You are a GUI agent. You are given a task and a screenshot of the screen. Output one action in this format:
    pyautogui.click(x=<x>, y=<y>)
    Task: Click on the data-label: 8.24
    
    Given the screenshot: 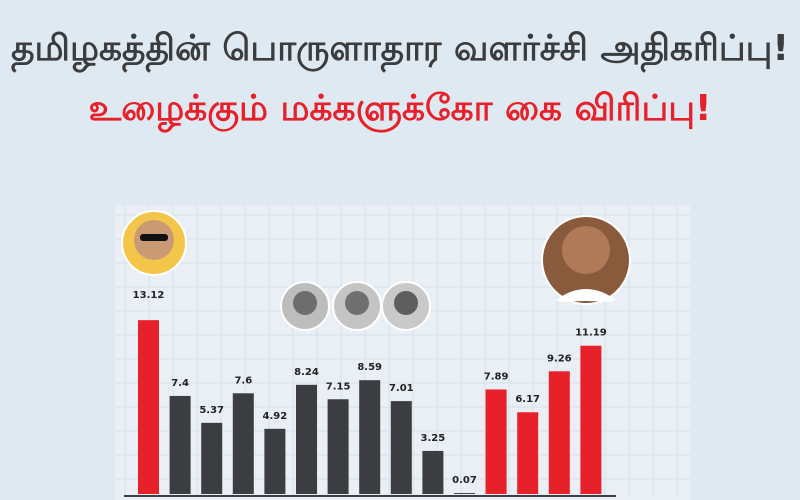 What is the action you would take?
    pyautogui.click(x=306, y=372)
    